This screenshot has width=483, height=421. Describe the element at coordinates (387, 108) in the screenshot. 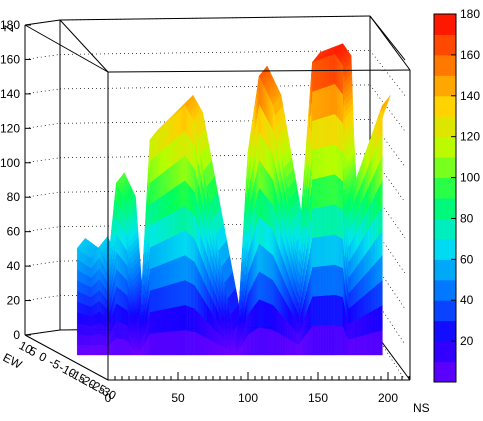

I see `grid-line-right-wall` at that location.